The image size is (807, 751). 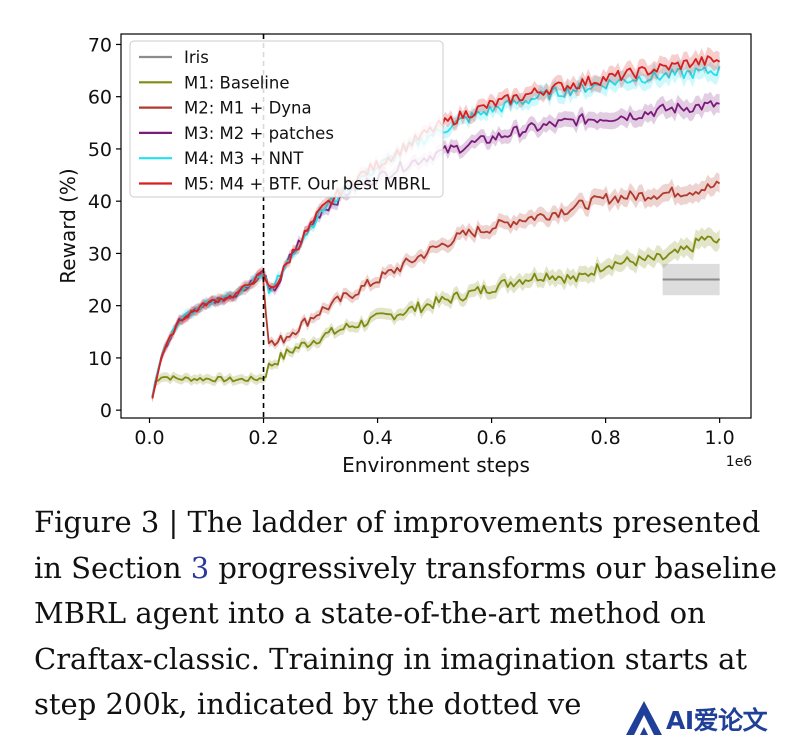 I want to click on section-reference-link: 3, so click(x=200, y=567).